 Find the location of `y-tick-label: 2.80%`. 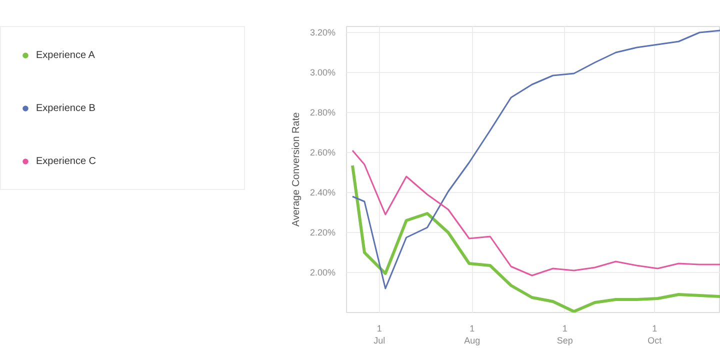

y-tick-label: 2.80% is located at coordinates (323, 113).